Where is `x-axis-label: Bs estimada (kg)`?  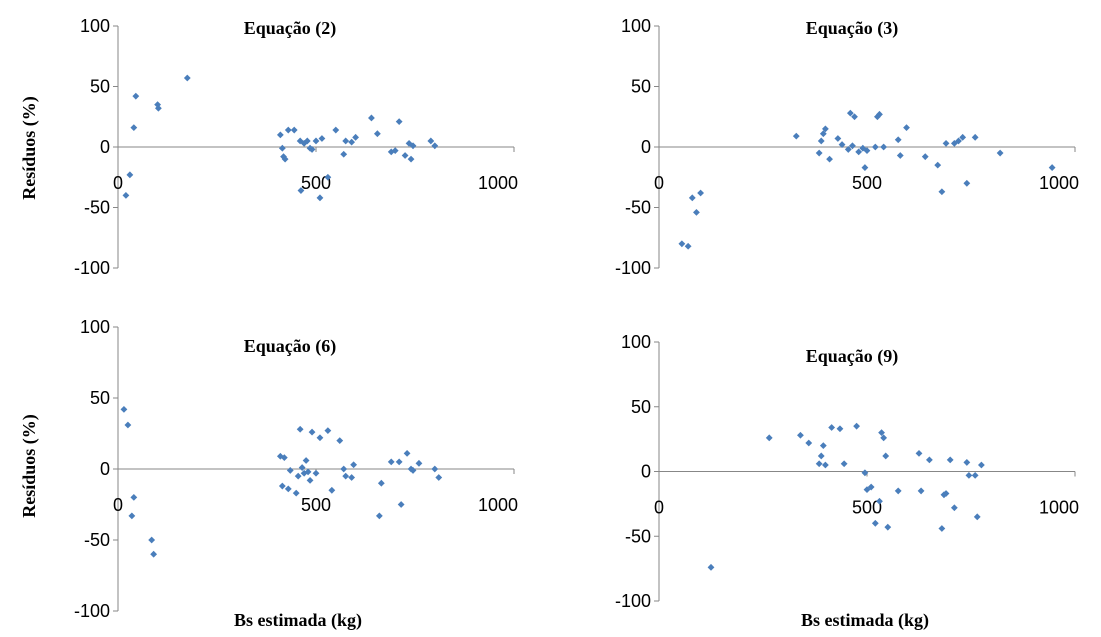 x-axis-label: Bs estimada (kg) is located at coordinates (298, 620).